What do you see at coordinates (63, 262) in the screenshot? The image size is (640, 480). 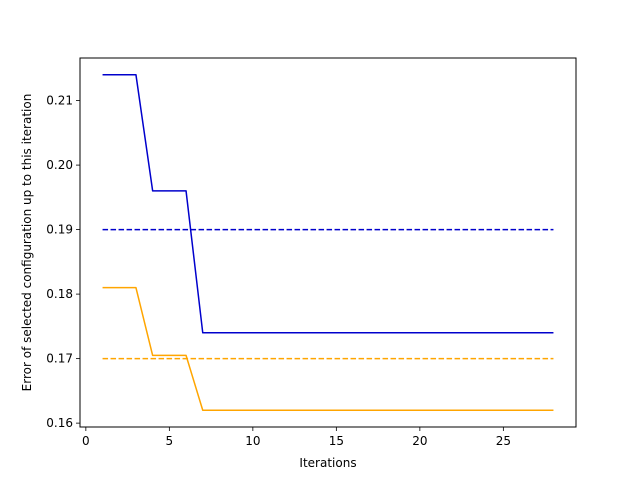 I see `y-axis-ticks: 0.16 0.17 0.18 0.19 0.20 0.21` at bounding box center [63, 262].